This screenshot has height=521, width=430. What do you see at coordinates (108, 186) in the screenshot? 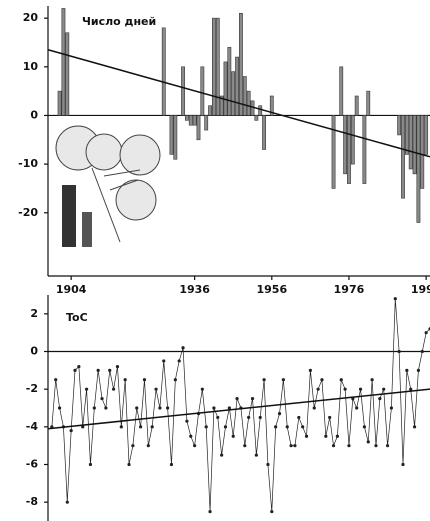
I see `leaf-illustration` at bounding box center [108, 186].